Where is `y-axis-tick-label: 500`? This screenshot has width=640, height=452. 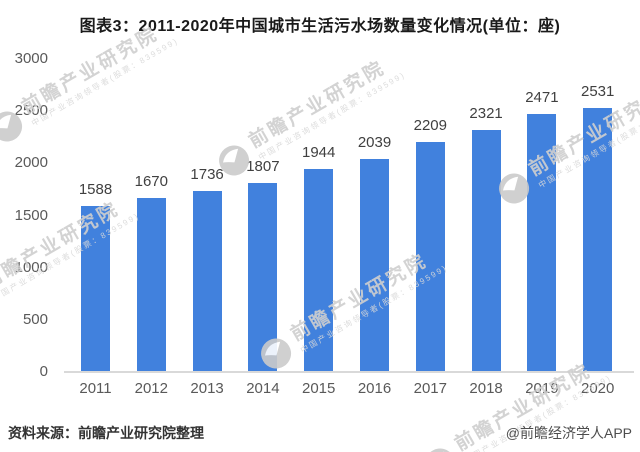
y-axis-tick-label: 500 is located at coordinates (35, 319).